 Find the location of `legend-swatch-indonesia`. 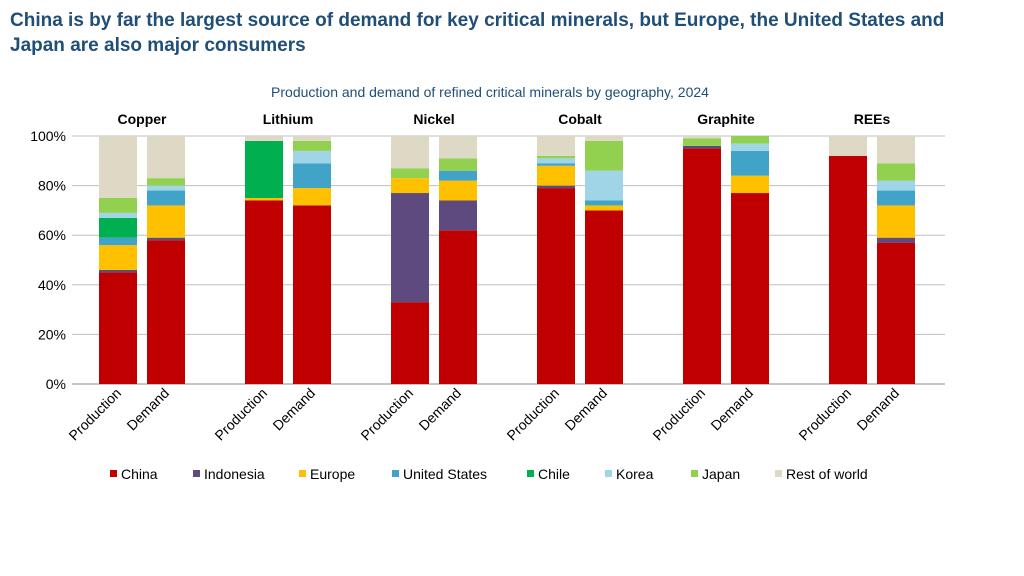

legend-swatch-indonesia is located at coordinates (196, 473).